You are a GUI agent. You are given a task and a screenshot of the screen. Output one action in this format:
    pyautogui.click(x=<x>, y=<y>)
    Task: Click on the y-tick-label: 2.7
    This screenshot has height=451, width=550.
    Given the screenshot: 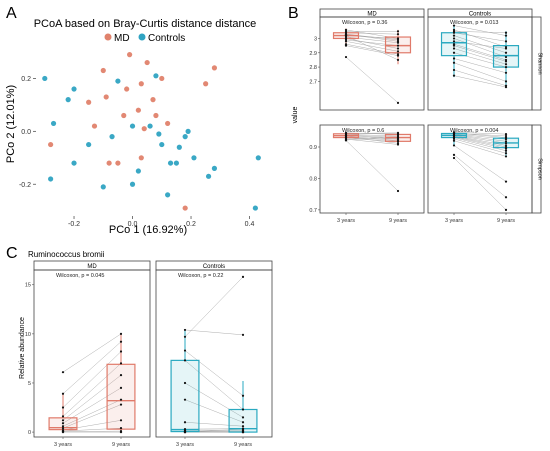 What is the action you would take?
    pyautogui.click(x=313, y=82)
    